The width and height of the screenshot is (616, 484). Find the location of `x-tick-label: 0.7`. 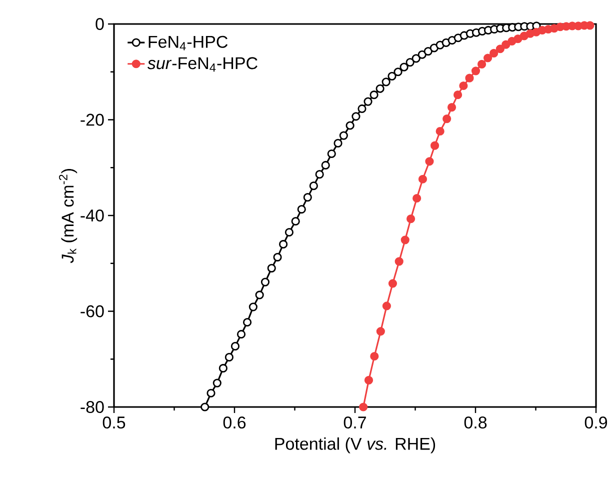

x-tick-label: 0.7 is located at coordinates (355, 422).